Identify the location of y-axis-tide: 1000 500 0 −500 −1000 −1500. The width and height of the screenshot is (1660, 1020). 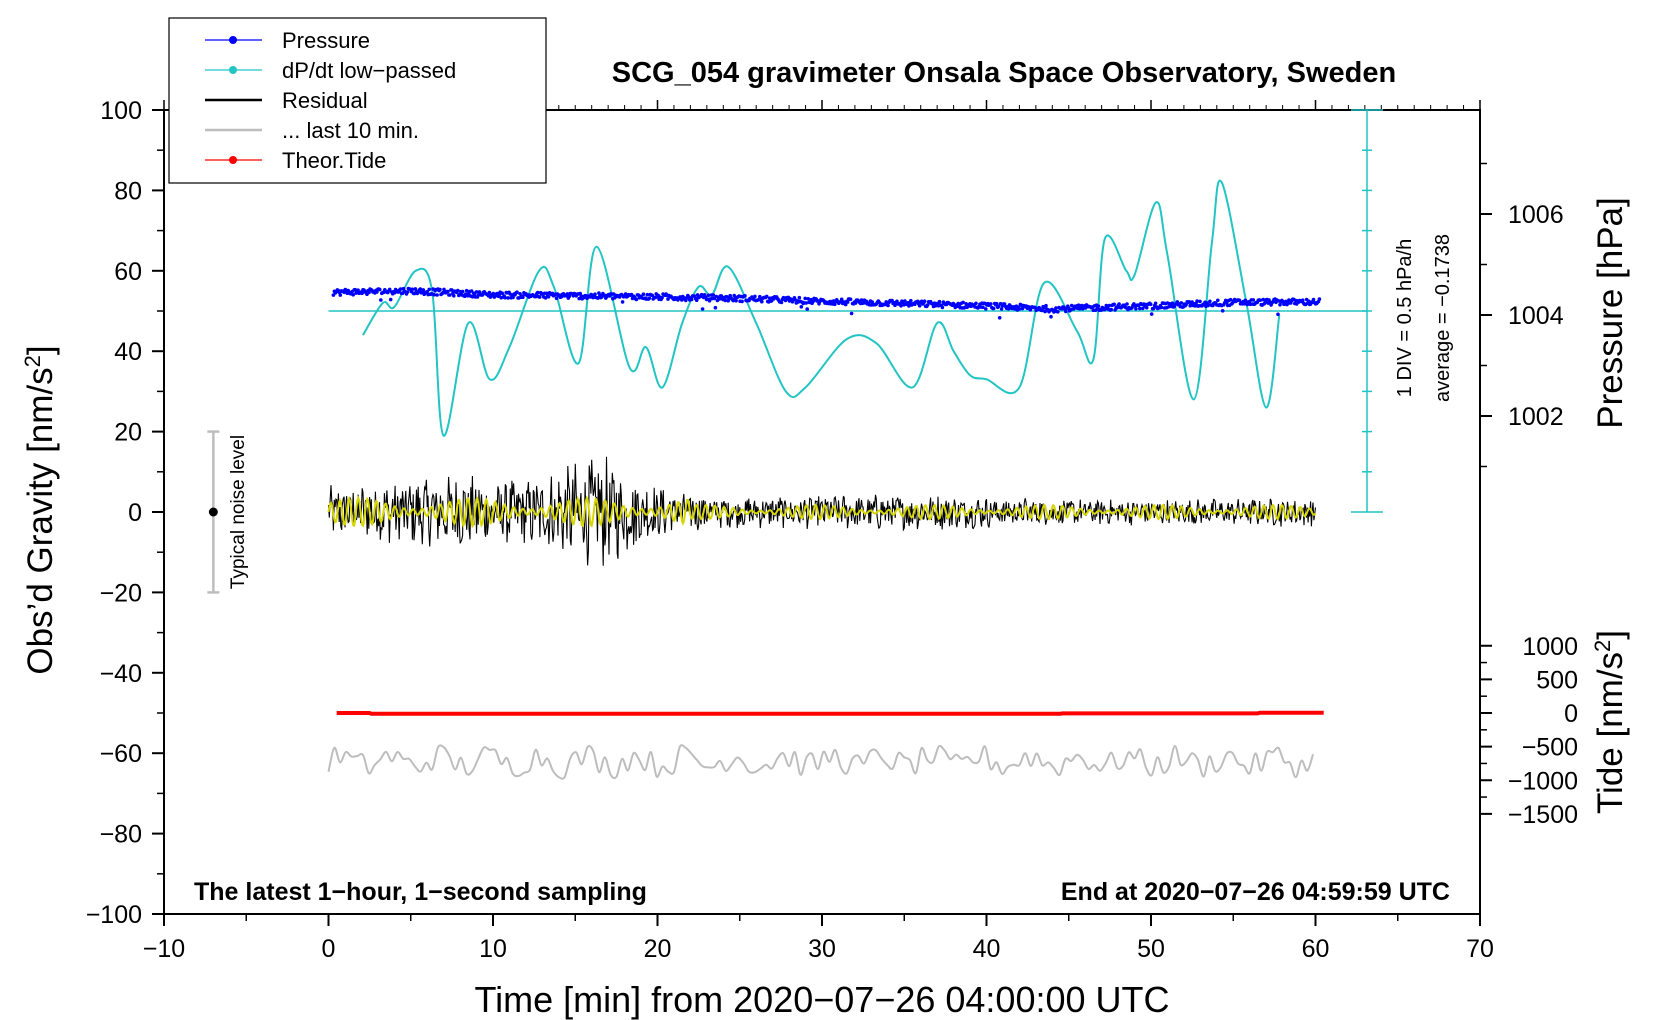
(1529, 731).